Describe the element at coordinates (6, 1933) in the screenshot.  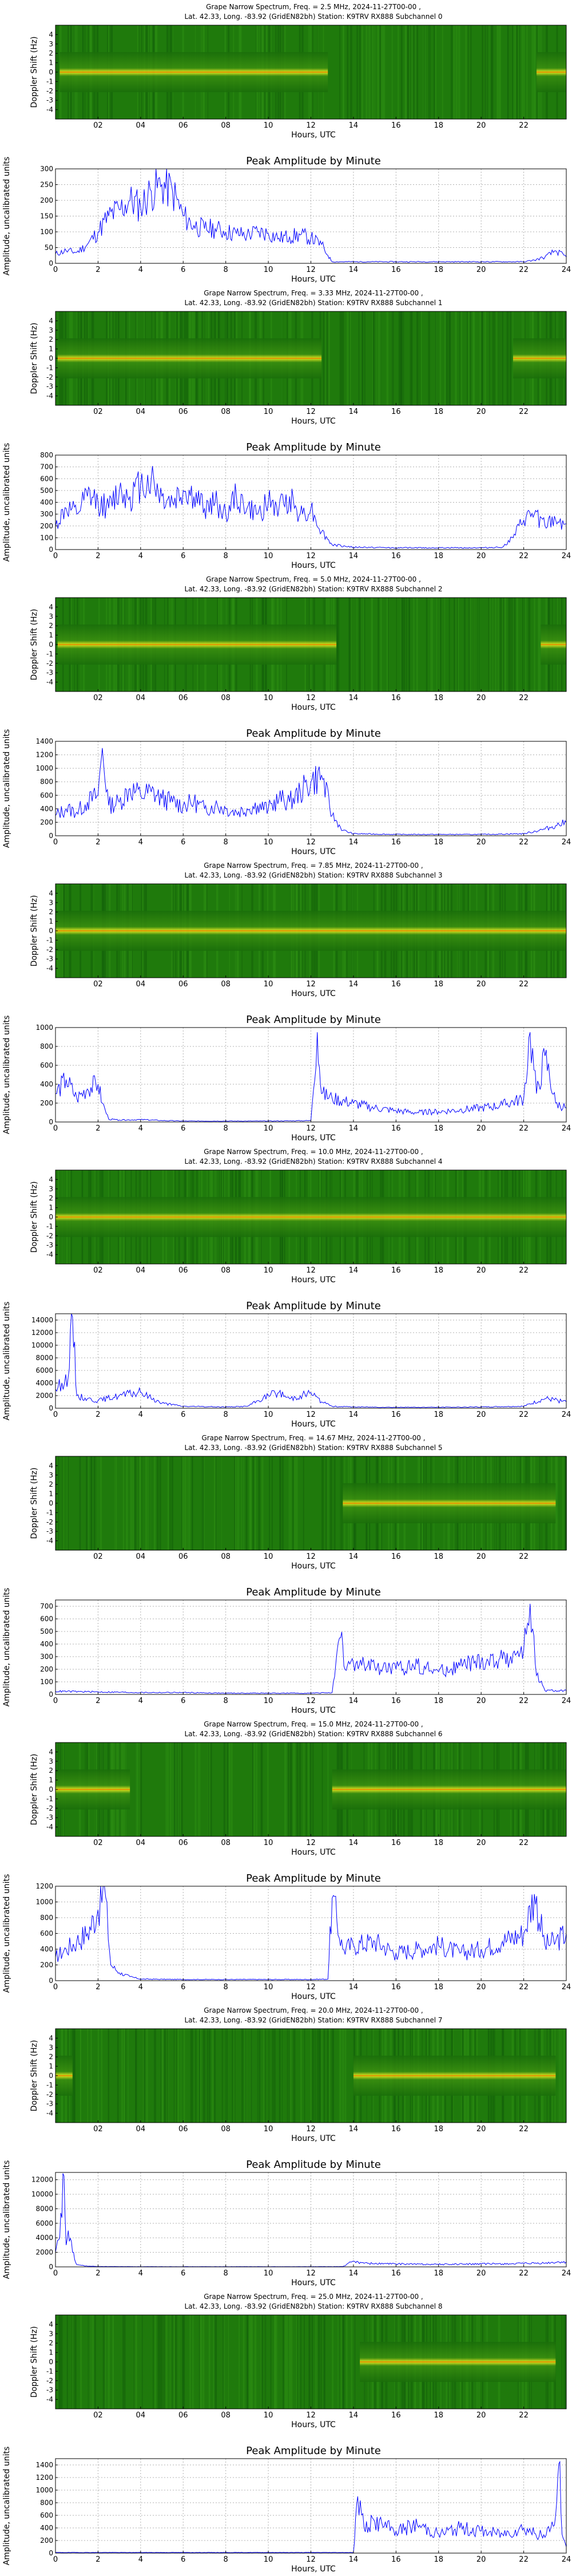
I see `y-axis-label: Amplitude, uncalibrated units` at that location.